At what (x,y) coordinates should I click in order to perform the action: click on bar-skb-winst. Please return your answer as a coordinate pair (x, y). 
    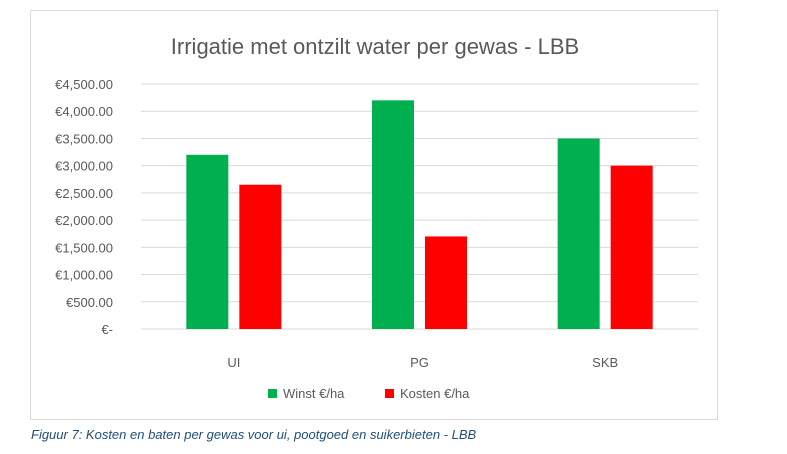
    Looking at the image, I should click on (578, 233).